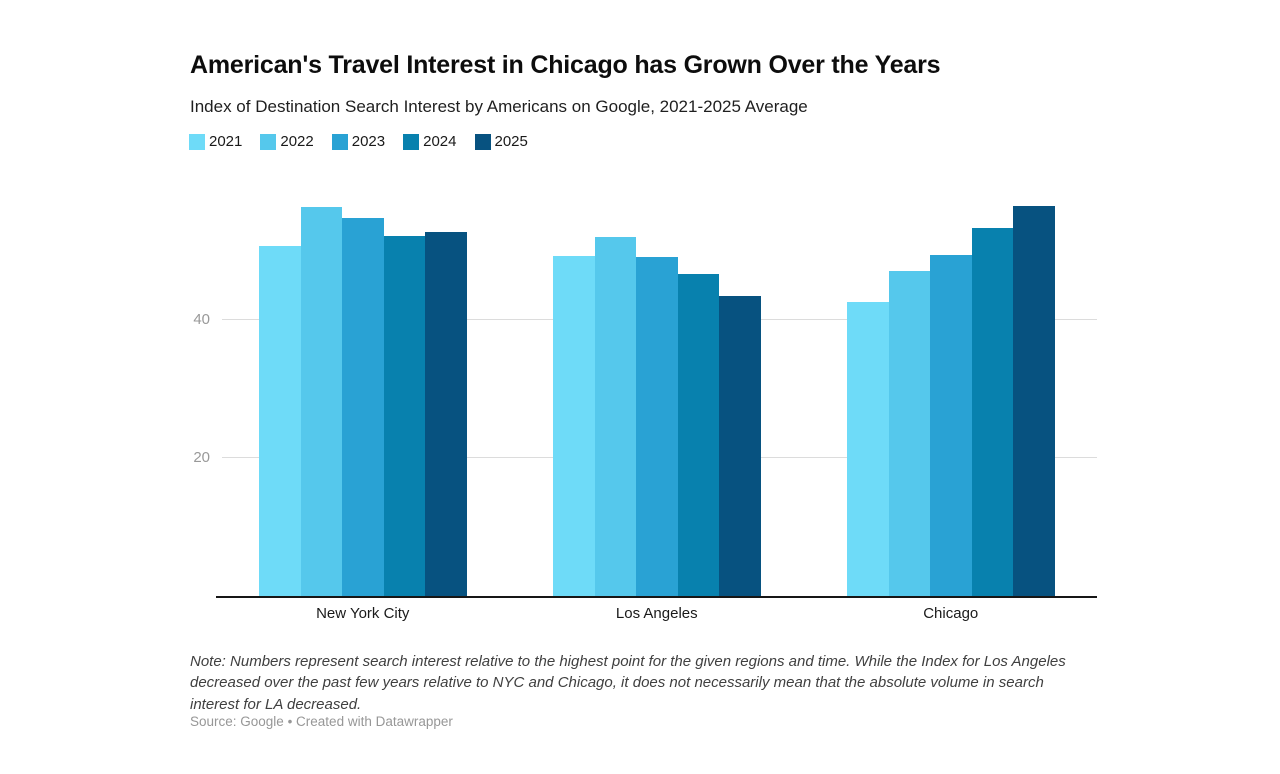  What do you see at coordinates (698, 434) in the screenshot?
I see `bar-los-angeles-2024` at bounding box center [698, 434].